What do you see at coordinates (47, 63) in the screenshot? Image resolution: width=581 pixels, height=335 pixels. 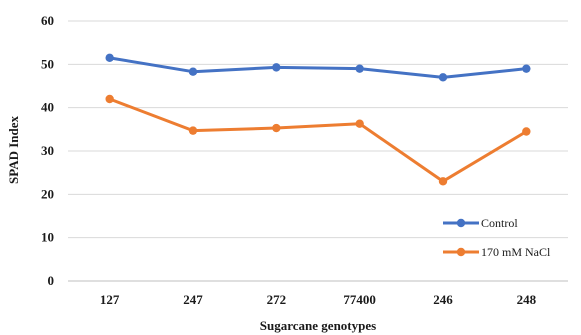 I see `y-tick-label: 50` at bounding box center [47, 63].